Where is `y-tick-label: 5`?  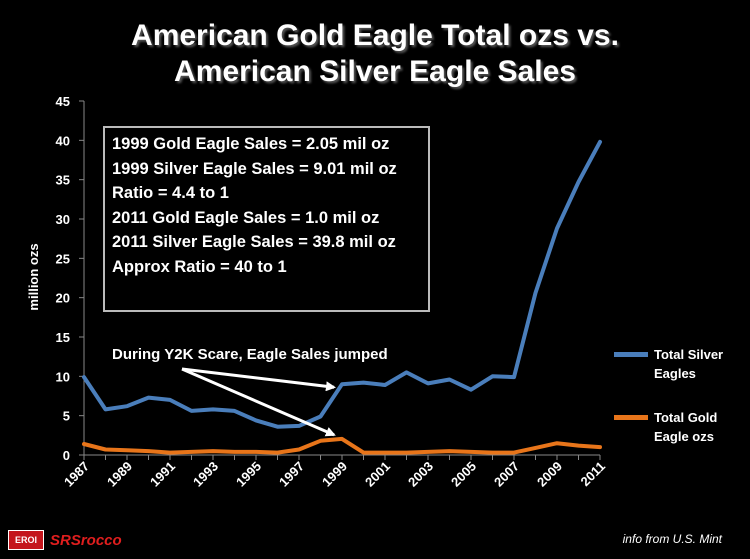
y-tick-label: 5 is located at coordinates (66, 416).